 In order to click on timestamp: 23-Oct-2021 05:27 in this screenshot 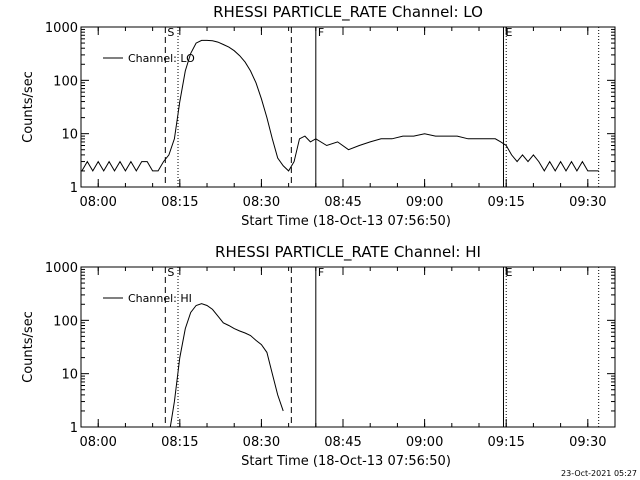, I will do `click(599, 473)`.